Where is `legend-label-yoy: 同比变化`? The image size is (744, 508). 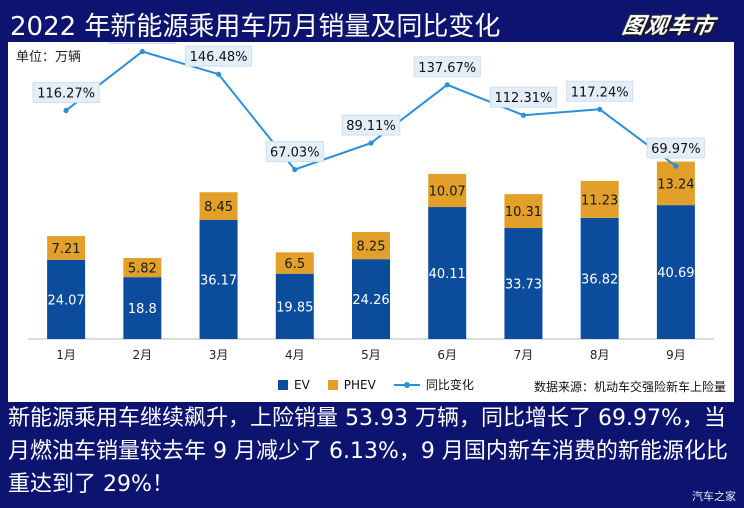 legend-label-yoy: 同比变化 is located at coordinates (449, 385).